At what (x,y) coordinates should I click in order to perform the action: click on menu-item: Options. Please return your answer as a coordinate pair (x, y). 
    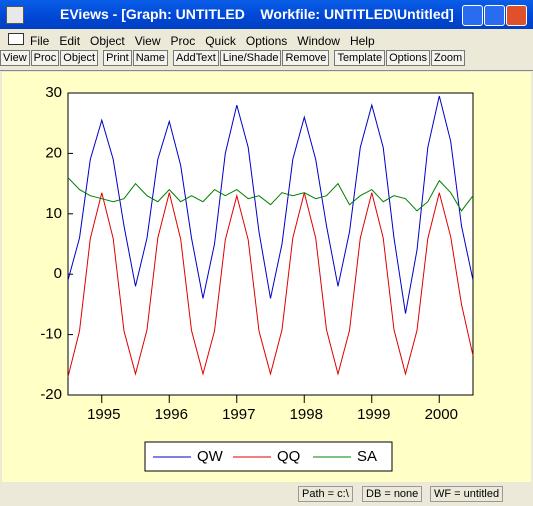
    Looking at the image, I should click on (266, 41).